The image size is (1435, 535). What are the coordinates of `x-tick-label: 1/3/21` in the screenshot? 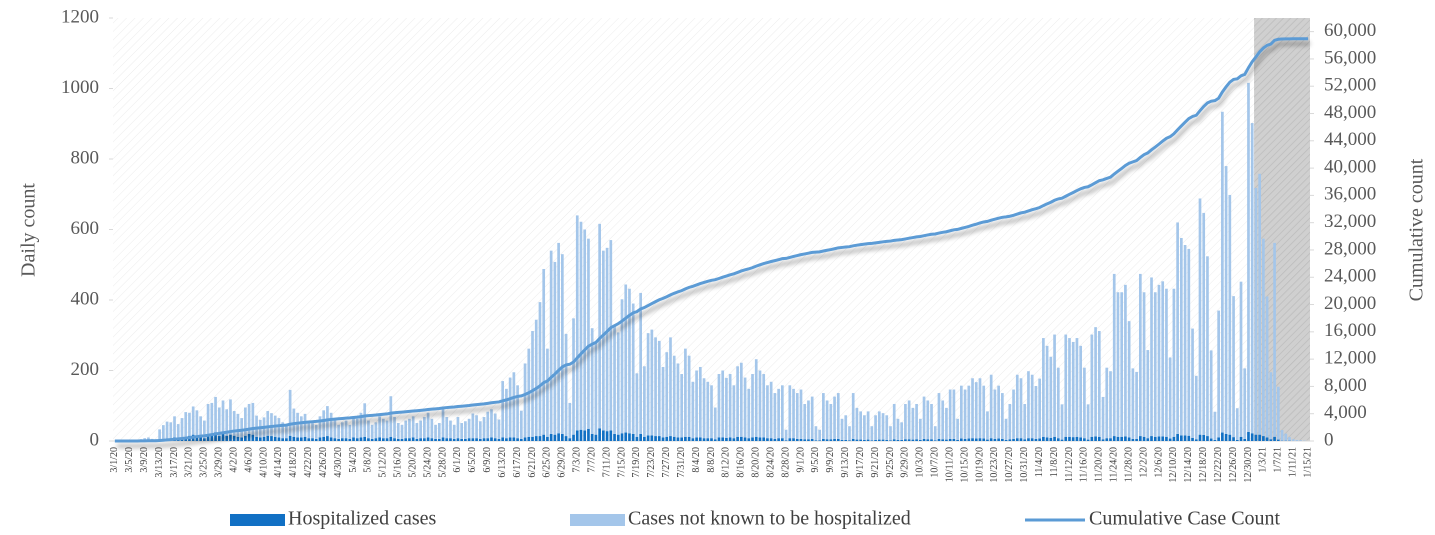 It's located at (1263, 460).